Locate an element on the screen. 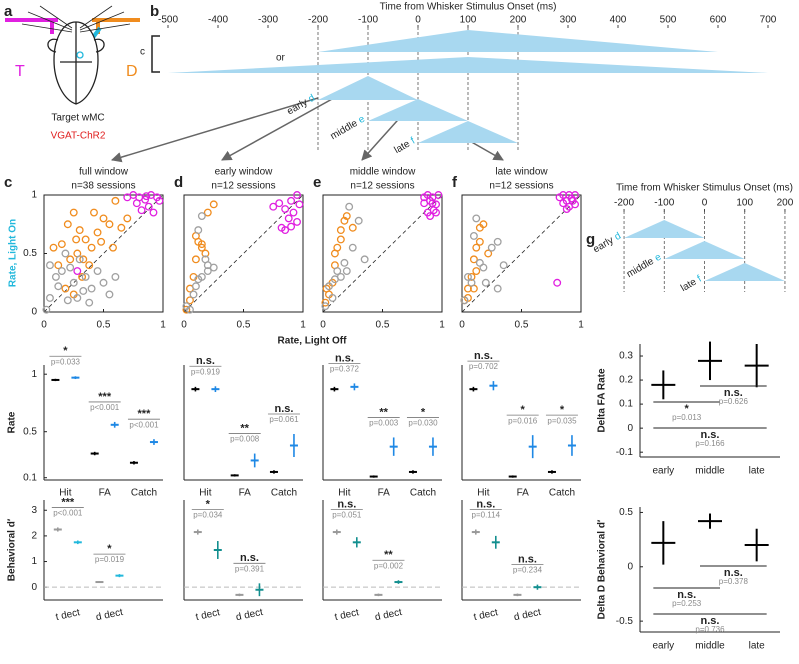 This screenshot has width=799, height=664. x-tick-label: 200 is located at coordinates (785, 203).